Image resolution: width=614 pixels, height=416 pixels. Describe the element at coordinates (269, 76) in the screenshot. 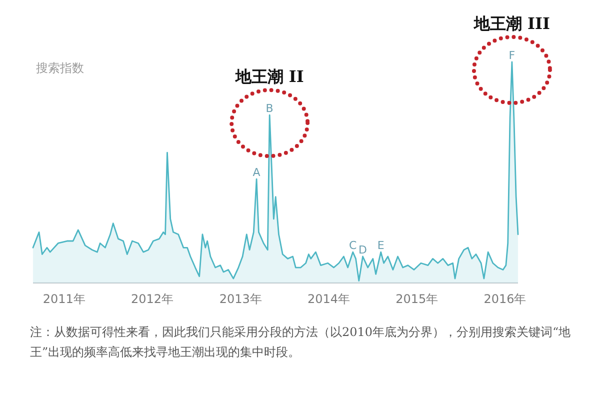

I see `annotation: 地王潮 II` at that location.